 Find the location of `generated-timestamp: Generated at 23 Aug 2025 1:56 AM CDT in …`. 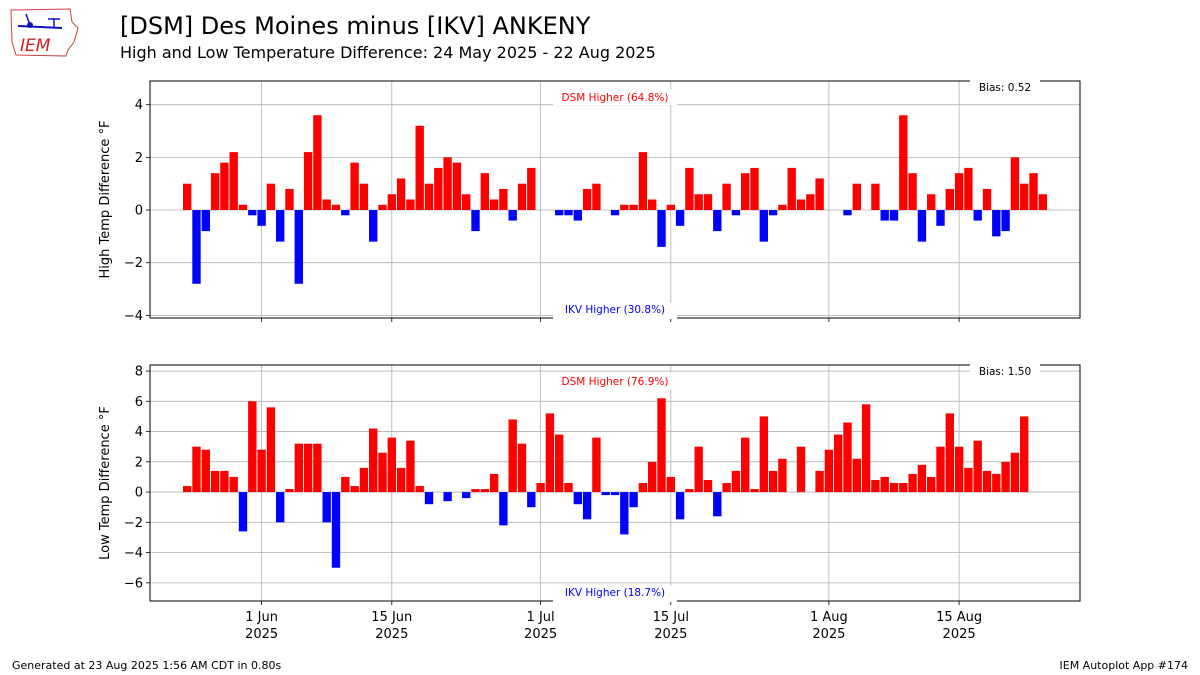

generated-timestamp: Generated at 23 Aug 2025 1:56 AM CDT in … is located at coordinates (147, 665).